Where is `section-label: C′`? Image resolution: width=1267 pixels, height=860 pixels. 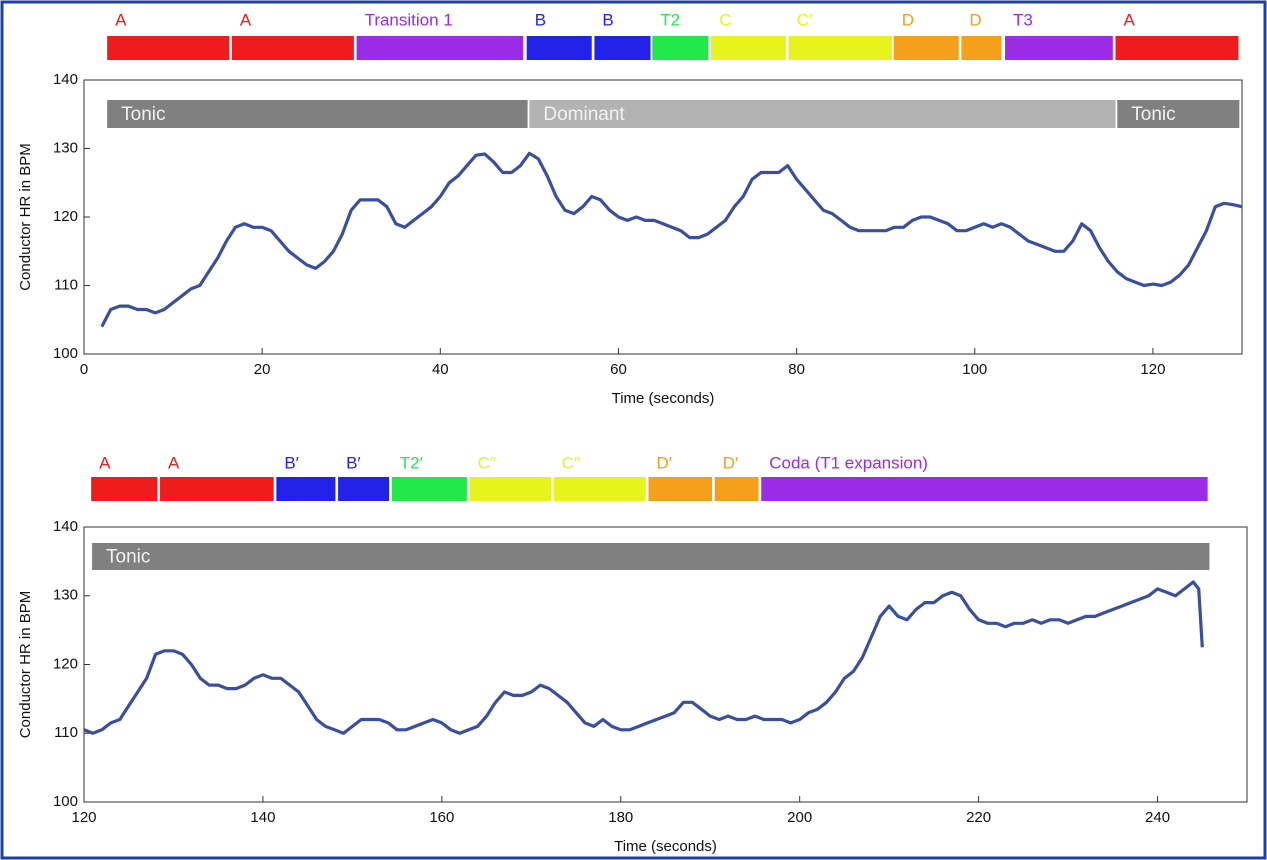
section-label: C′ is located at coordinates (804, 19).